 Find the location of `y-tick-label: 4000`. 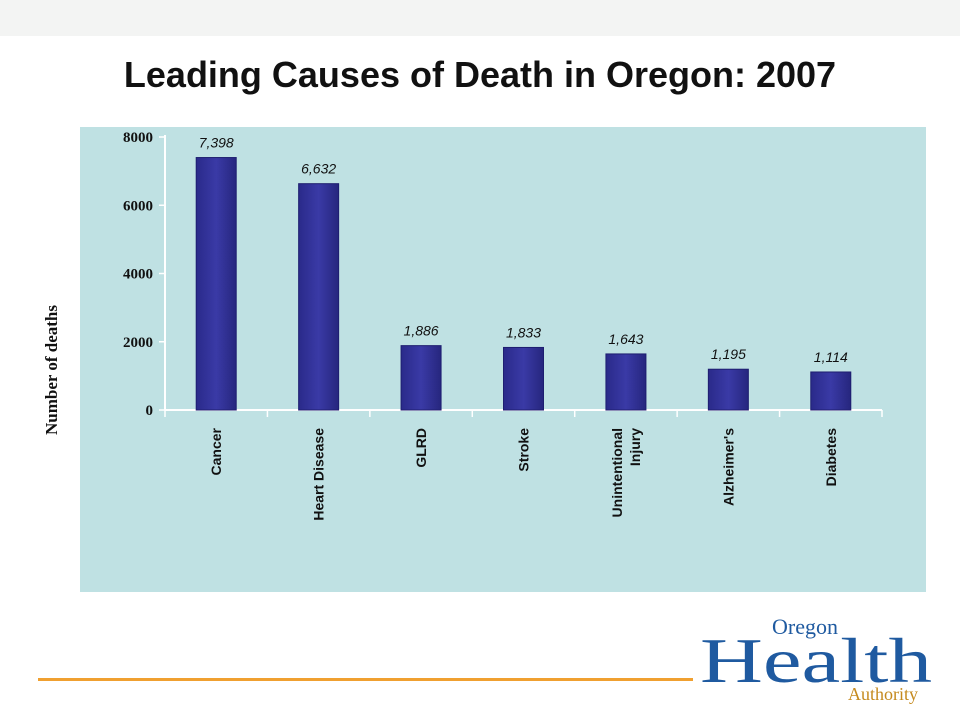

y-tick-label: 4000 is located at coordinates (138, 275).